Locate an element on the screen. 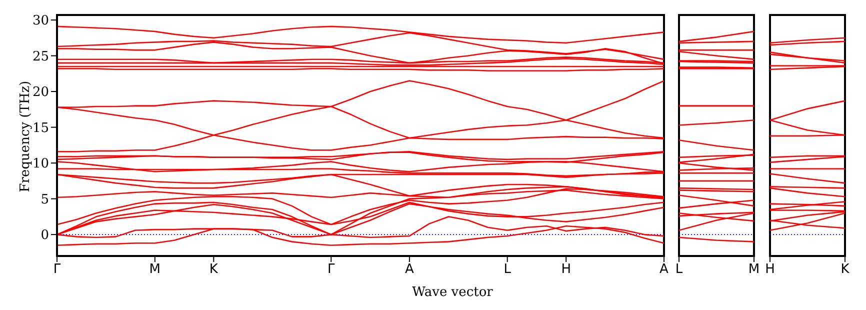  y-tick-label: 20 is located at coordinates (40, 92).